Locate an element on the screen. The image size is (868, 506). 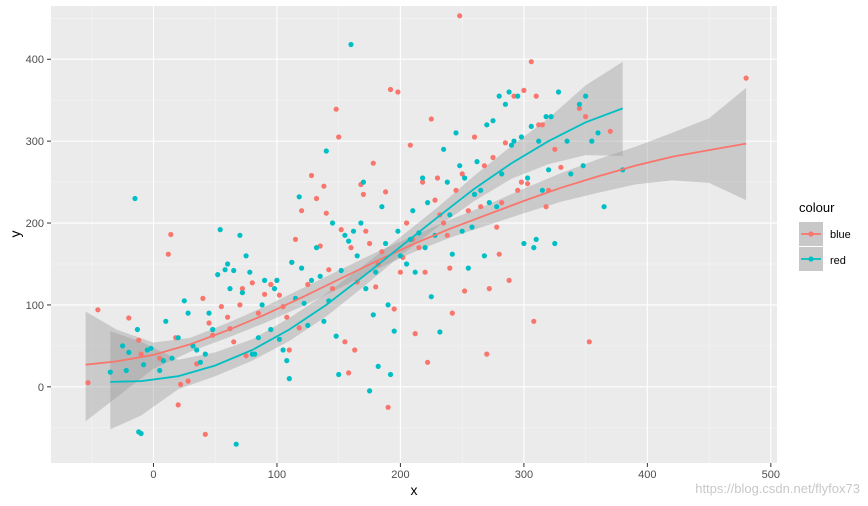
x-tick-label: 200 is located at coordinates (400, 475).